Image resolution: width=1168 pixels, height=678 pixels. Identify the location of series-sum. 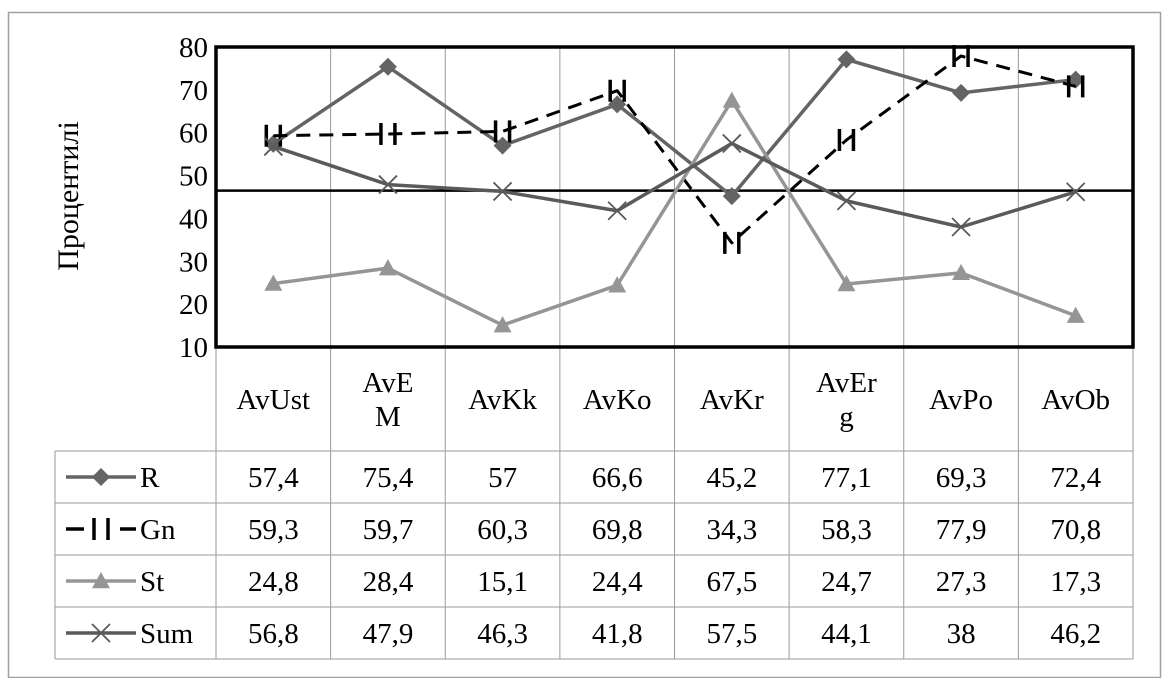
(674, 185).